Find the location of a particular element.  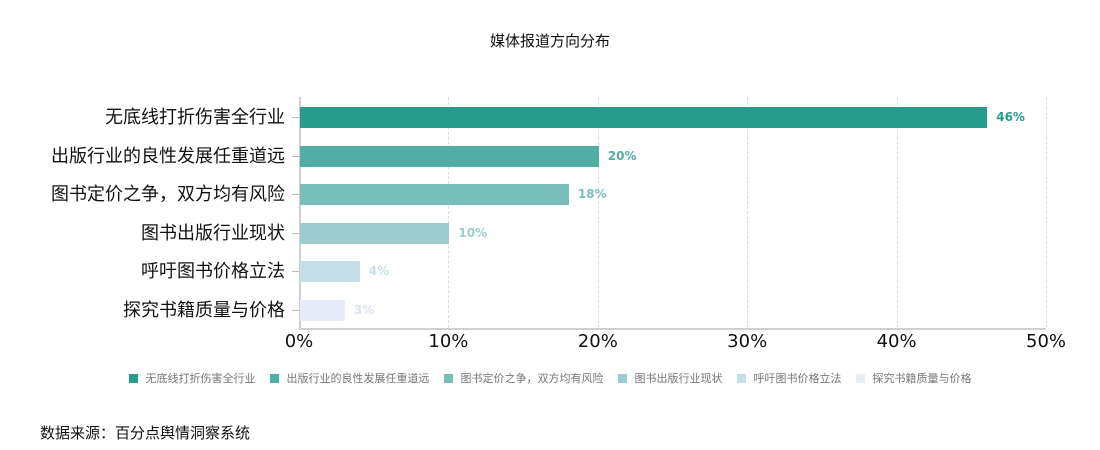

legend-item: 无底线打折伤害全行业 is located at coordinates (192, 378).